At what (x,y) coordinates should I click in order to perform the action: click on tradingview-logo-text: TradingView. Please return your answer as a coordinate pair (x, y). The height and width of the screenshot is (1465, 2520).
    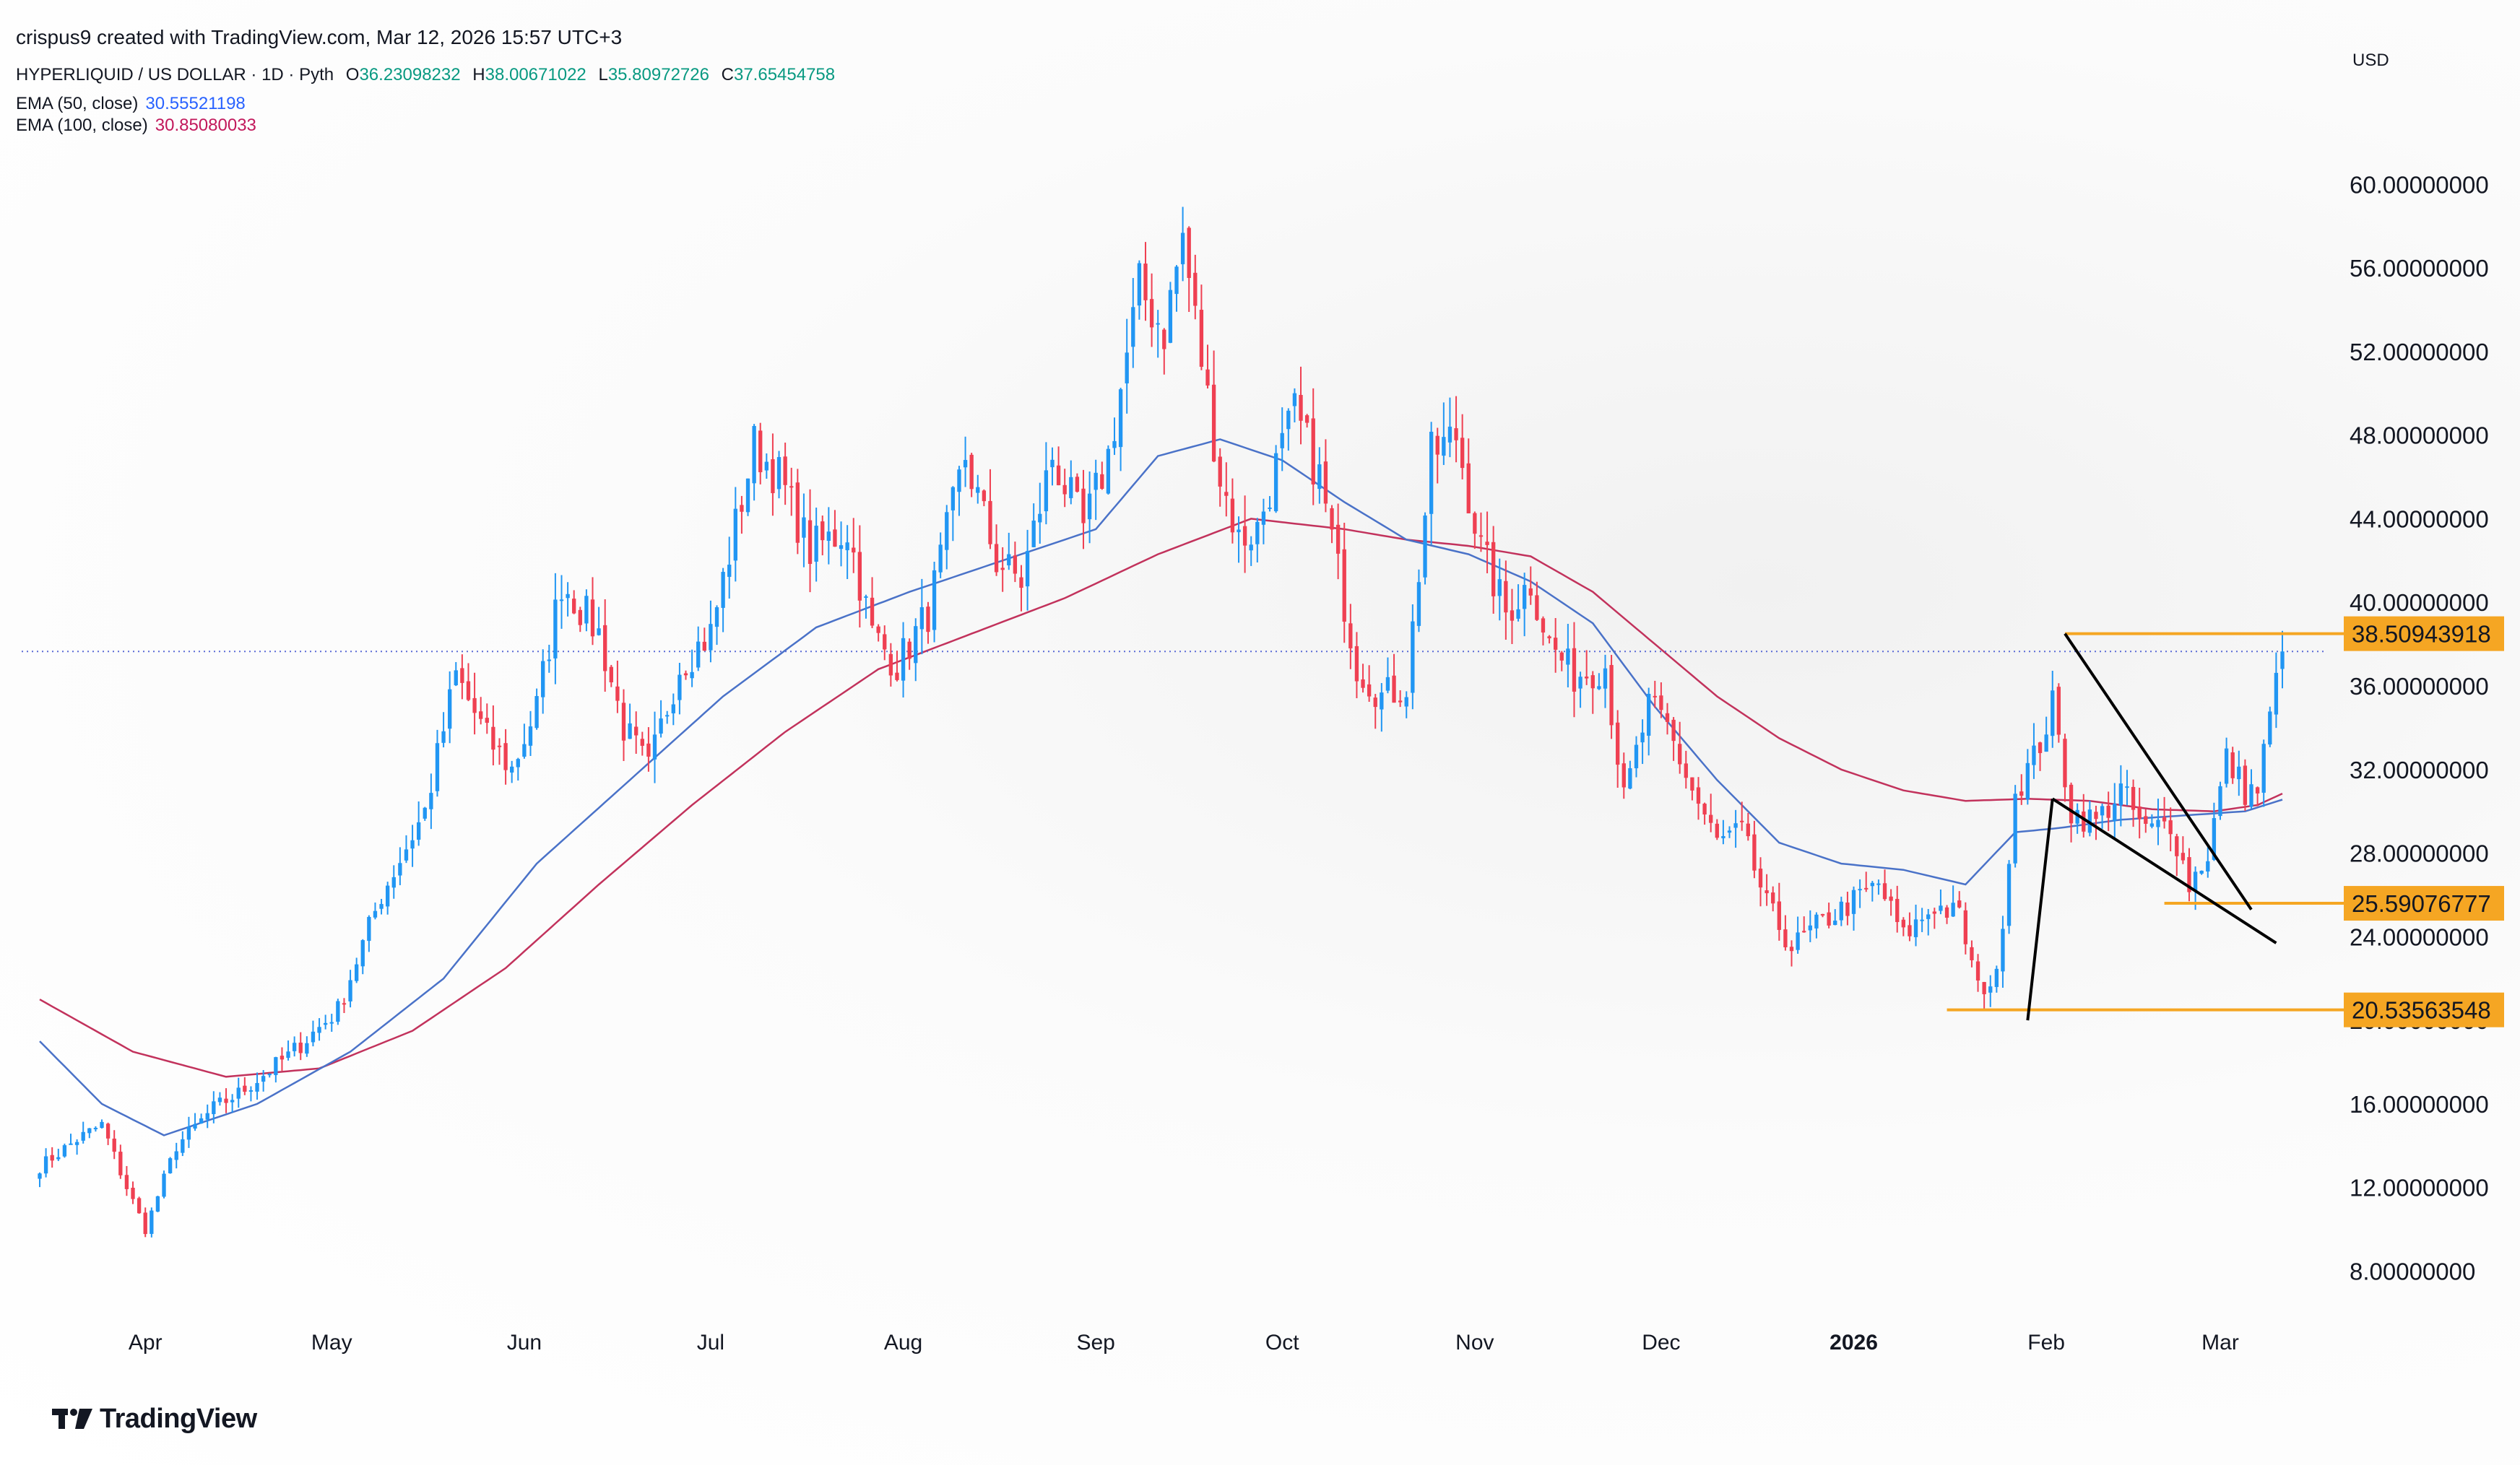
    Looking at the image, I should click on (178, 1418).